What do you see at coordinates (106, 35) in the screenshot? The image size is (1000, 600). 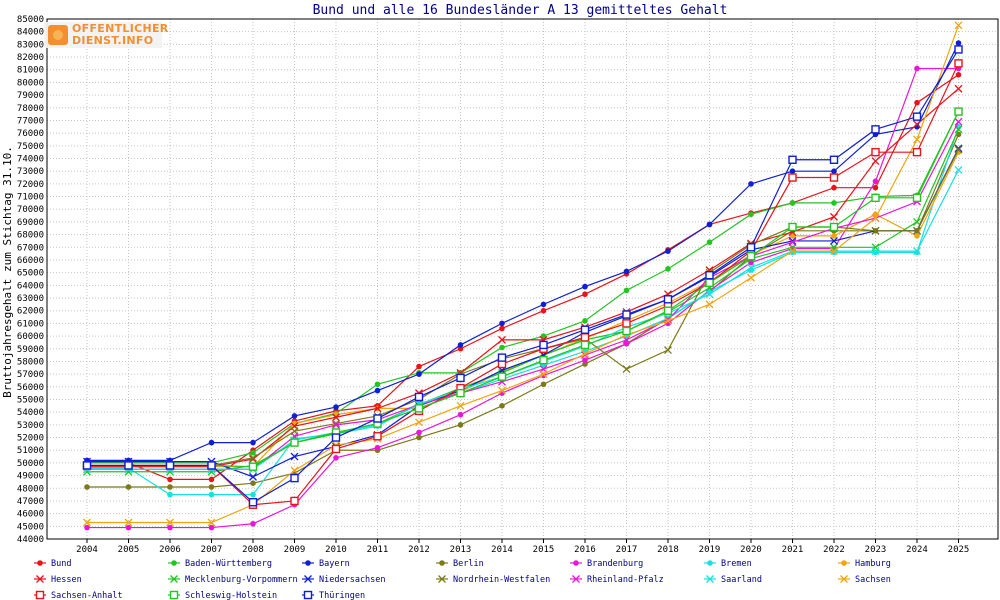 I see `site-logo: OFFENTLICHER DIENST.INFO` at bounding box center [106, 35].